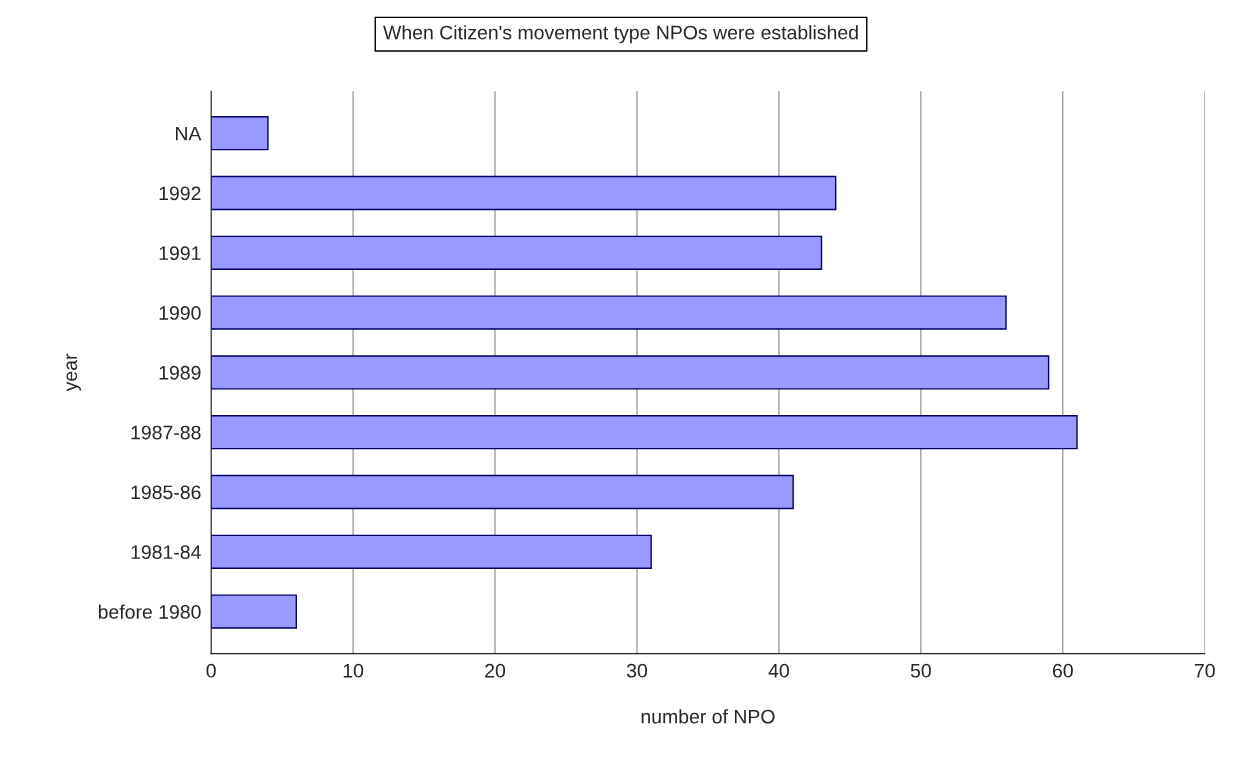 Image resolution: width=1242 pixels, height=760 pixels. Describe the element at coordinates (353, 670) in the screenshot. I see `x-tick-label: 10` at that location.